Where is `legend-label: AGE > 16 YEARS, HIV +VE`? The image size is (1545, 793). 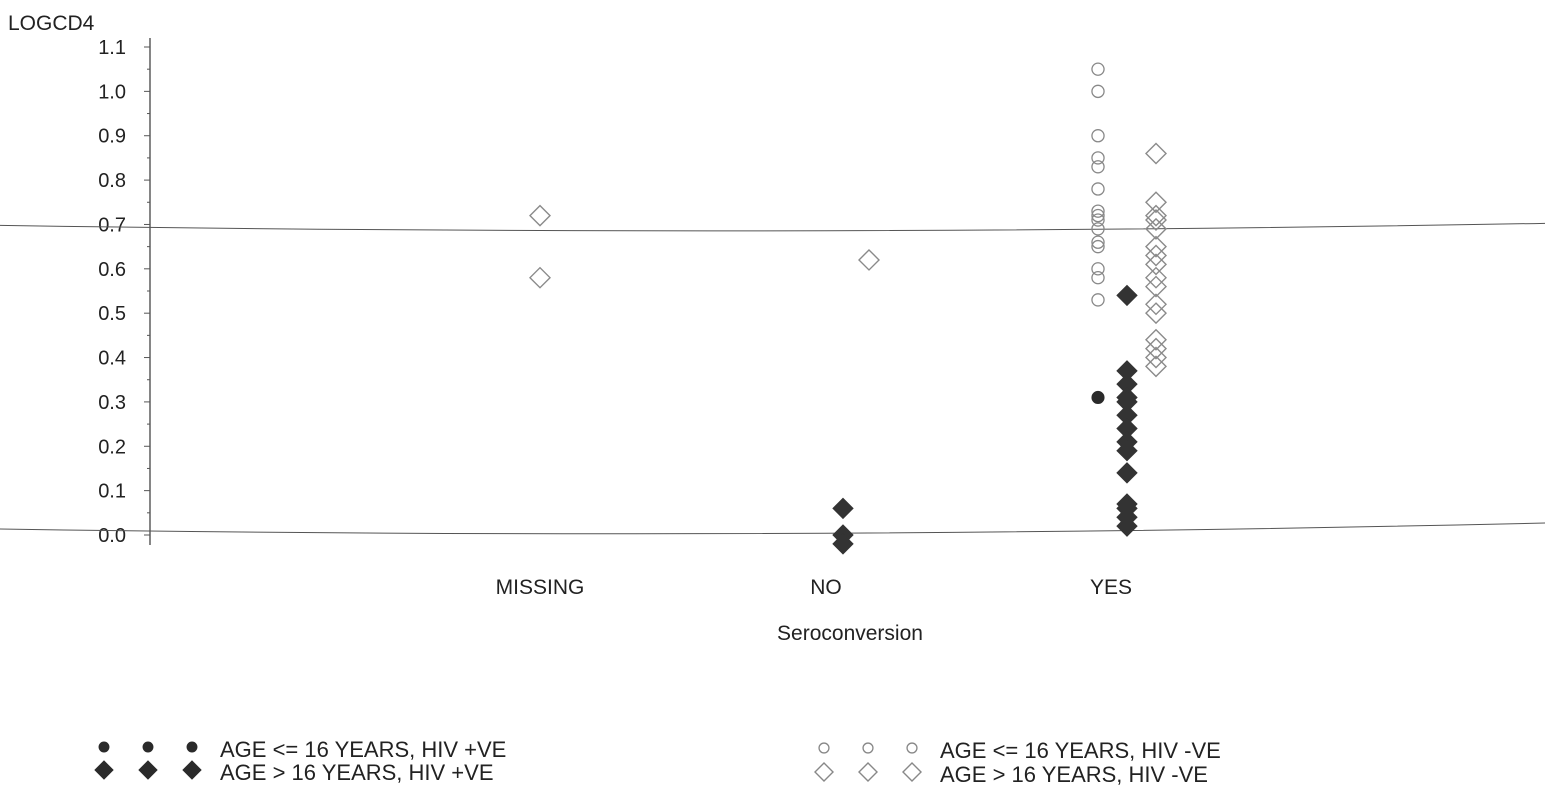 legend-label: AGE > 16 YEARS, HIV +VE is located at coordinates (357, 772).